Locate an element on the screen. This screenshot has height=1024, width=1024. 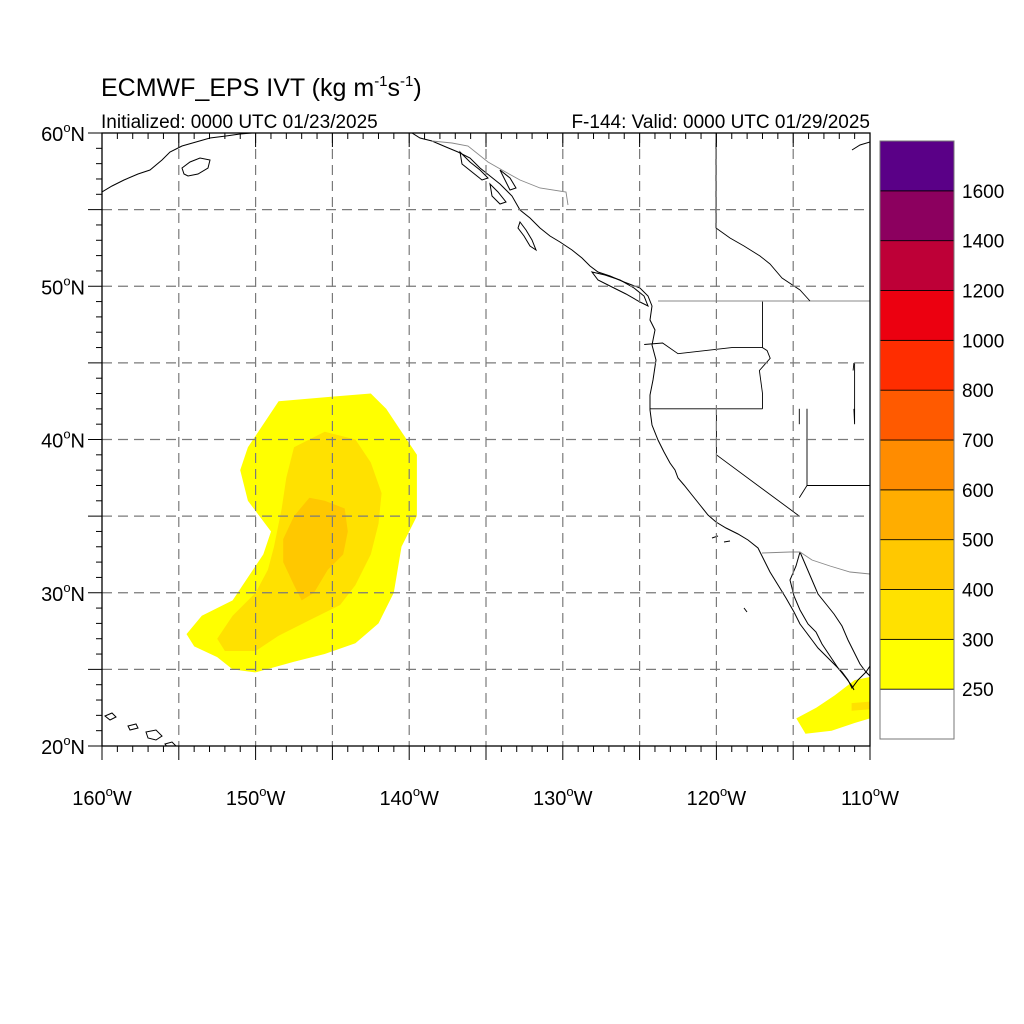
ivt-region-baja-feature-ge250 is located at coordinates (833, 705).